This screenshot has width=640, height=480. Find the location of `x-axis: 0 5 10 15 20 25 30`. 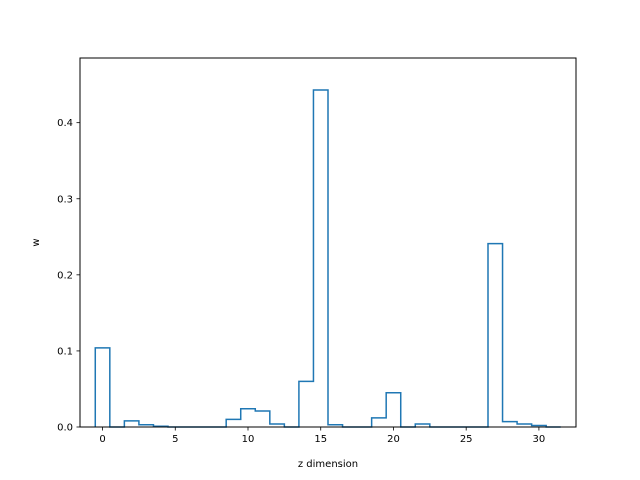

x-axis: 0 5 10 15 20 25 30 is located at coordinates (322, 436).